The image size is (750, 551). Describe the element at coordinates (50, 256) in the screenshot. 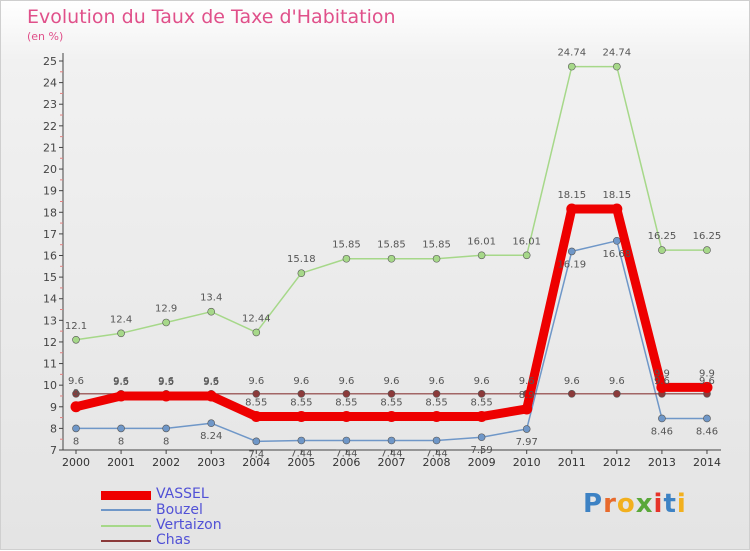

I see `y-tick-label: 16` at that location.